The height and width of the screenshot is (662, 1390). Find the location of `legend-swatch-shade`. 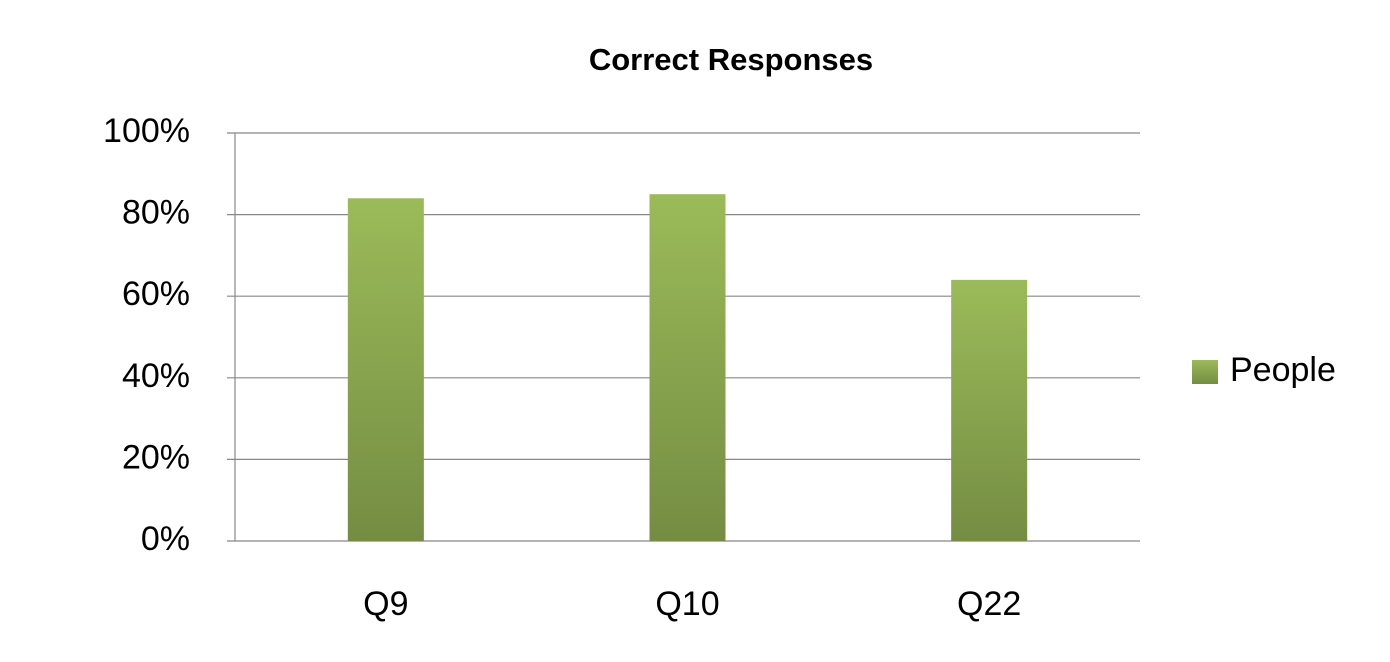

legend-swatch-shade is located at coordinates (1205, 372).